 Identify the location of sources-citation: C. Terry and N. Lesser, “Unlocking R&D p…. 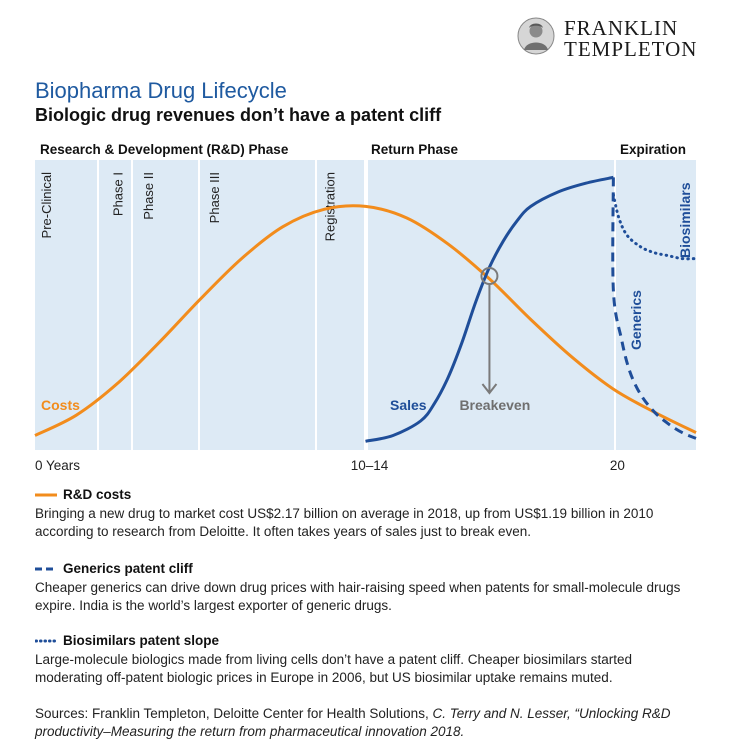
(353, 722).